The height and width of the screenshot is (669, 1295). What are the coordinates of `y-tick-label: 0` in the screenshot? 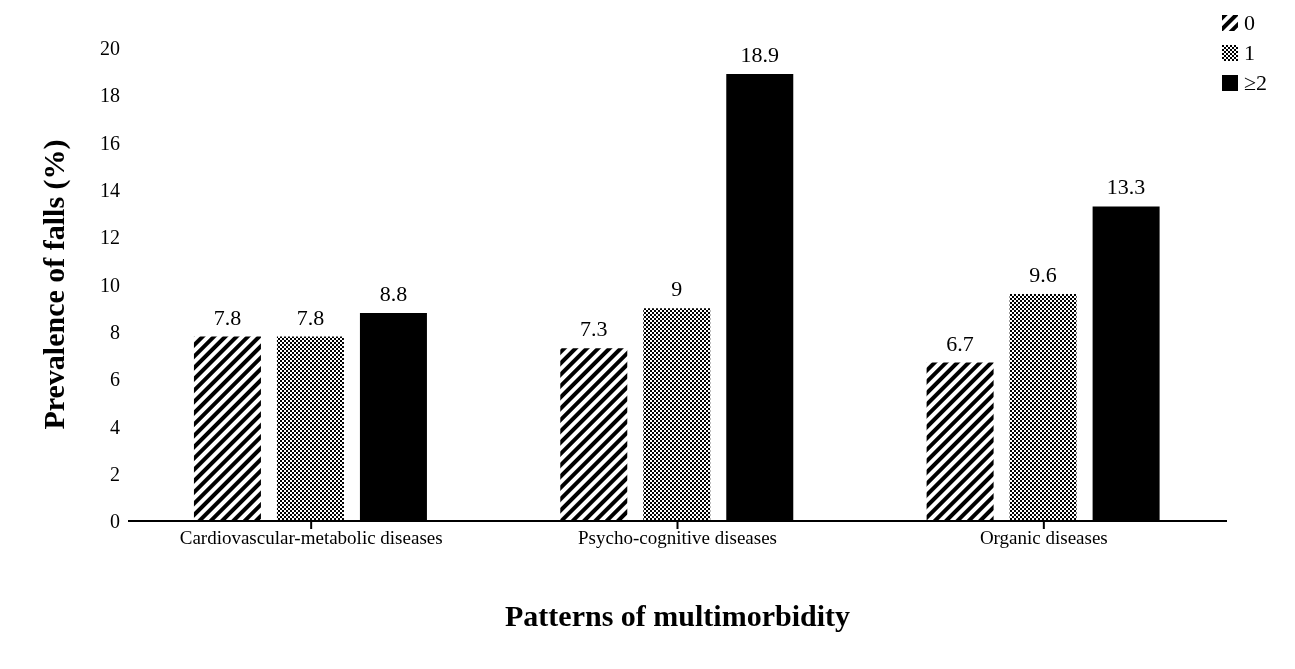 It's located at (115, 521).